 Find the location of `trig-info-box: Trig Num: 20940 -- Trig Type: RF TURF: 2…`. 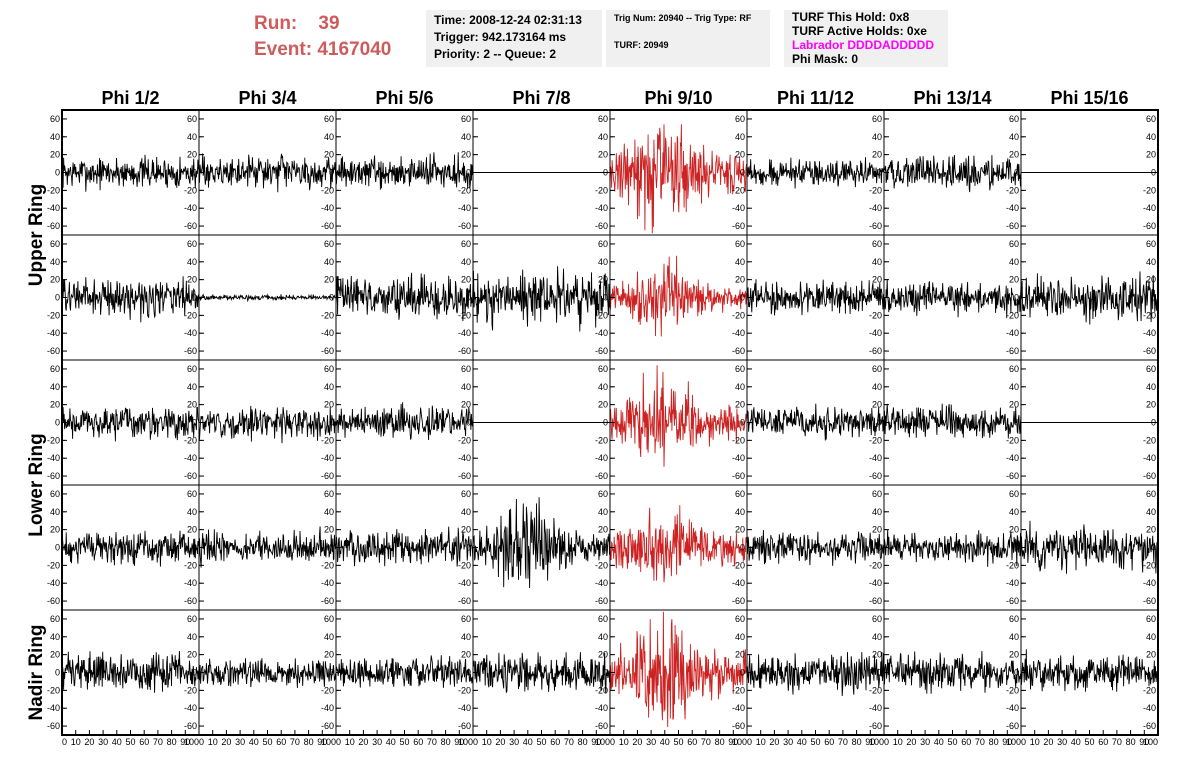

trig-info-box: Trig Num: 20940 -- Trig Type: RF TURF: 2… is located at coordinates (688, 38).